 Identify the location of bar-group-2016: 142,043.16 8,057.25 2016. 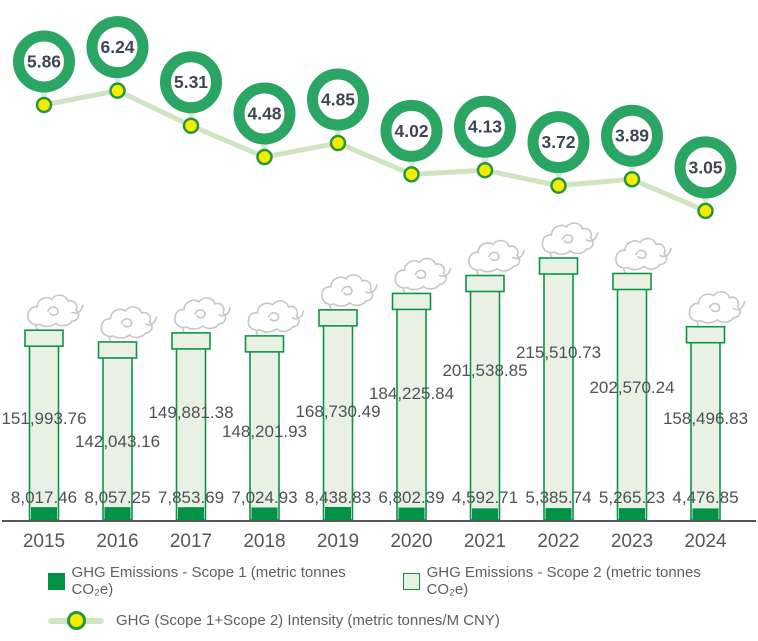
(117, 429).